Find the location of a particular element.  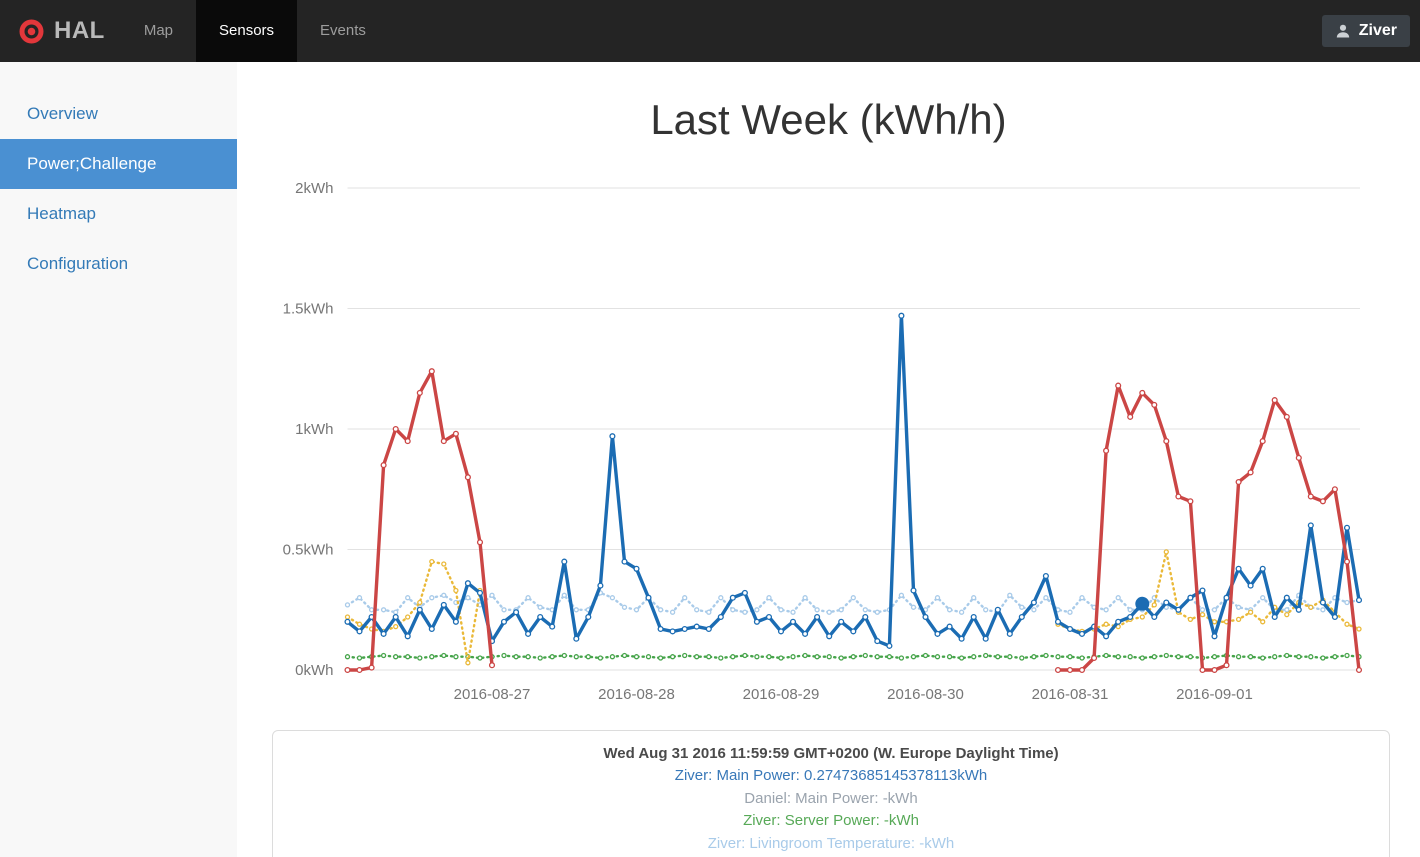

svg-text: 2kWh is located at coordinates (314, 188).